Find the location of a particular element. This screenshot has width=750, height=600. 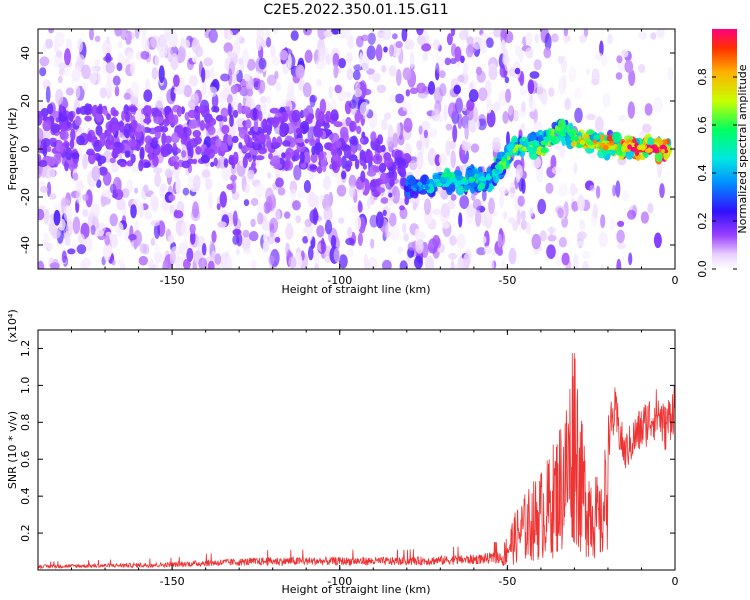

x-tick-label: -100 is located at coordinates (339, 280).